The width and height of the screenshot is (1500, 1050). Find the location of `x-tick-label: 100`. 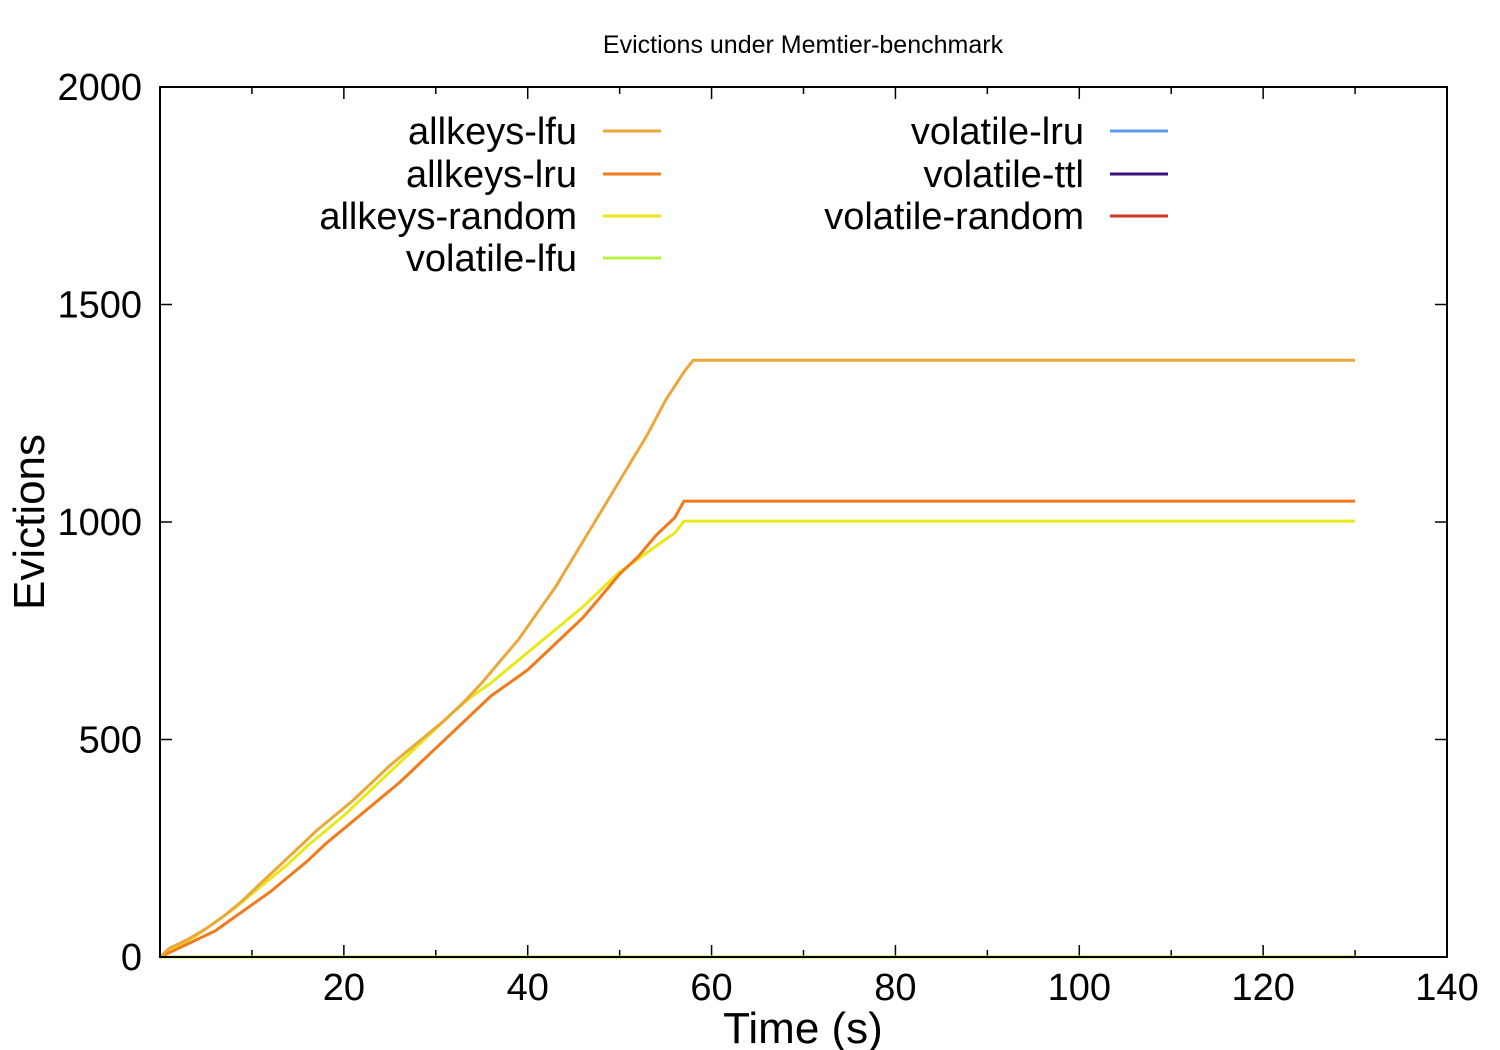

x-tick-label: 100 is located at coordinates (1079, 988).